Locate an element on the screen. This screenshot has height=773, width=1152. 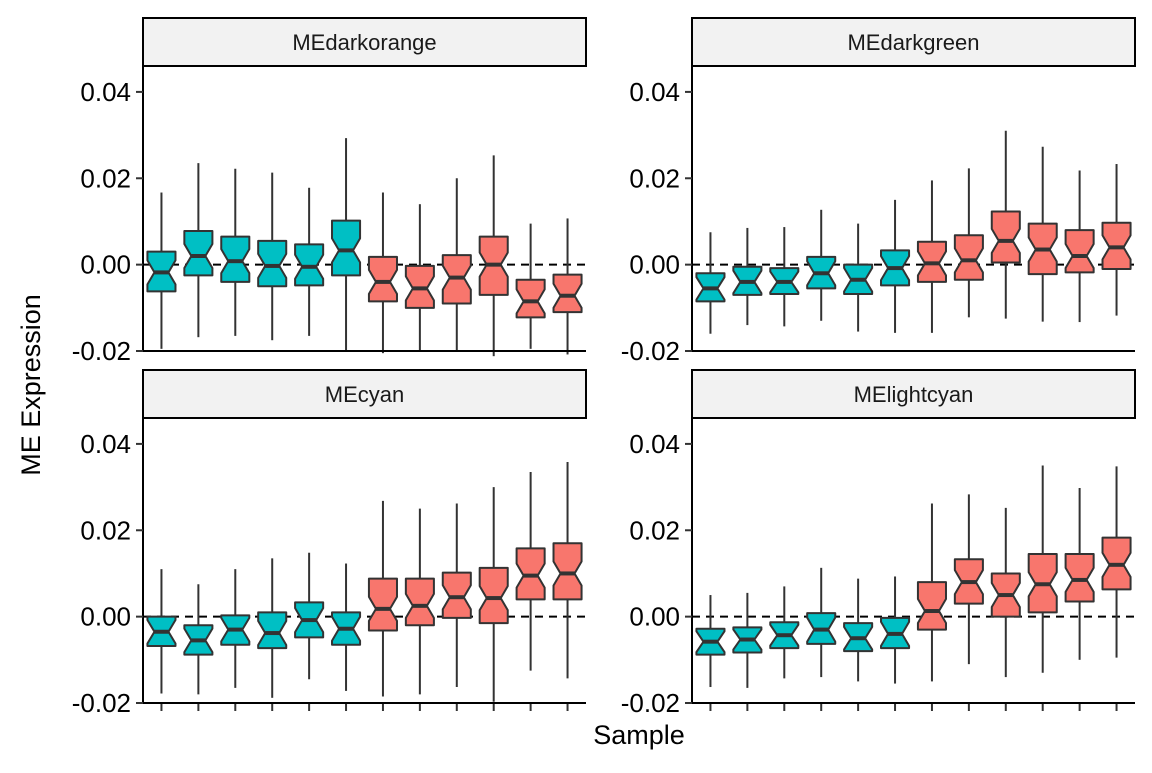
facet-strip-title: MElightcyan is located at coordinates (914, 394).